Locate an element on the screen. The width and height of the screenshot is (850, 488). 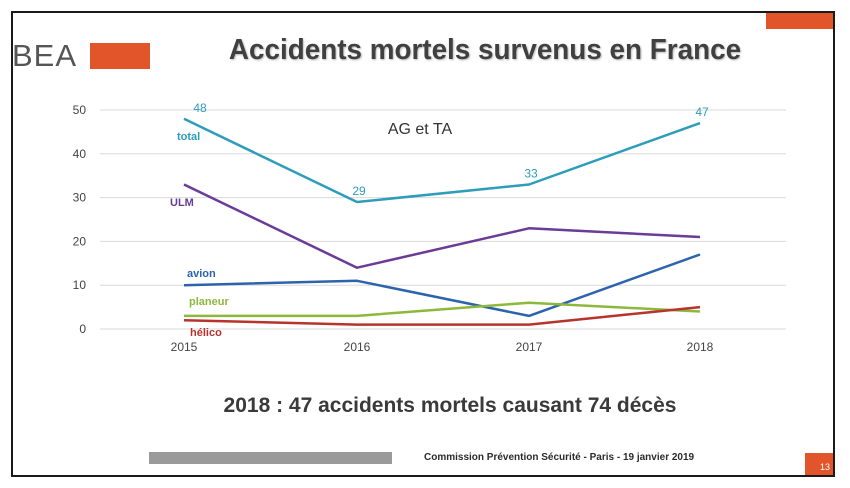
logo-text: BEA is located at coordinates (45, 55).